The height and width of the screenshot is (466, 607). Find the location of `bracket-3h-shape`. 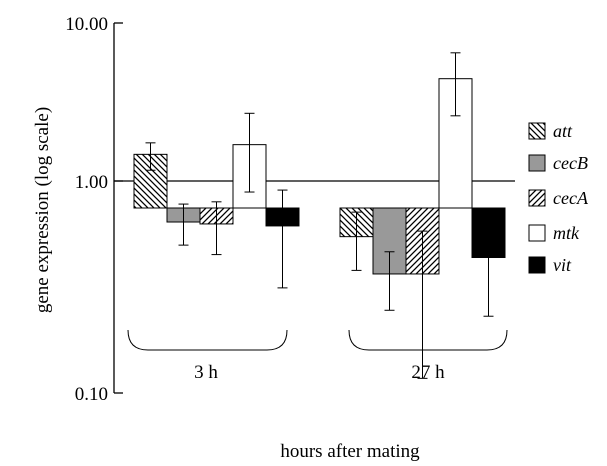

bracket-3h-shape is located at coordinates (207, 340).